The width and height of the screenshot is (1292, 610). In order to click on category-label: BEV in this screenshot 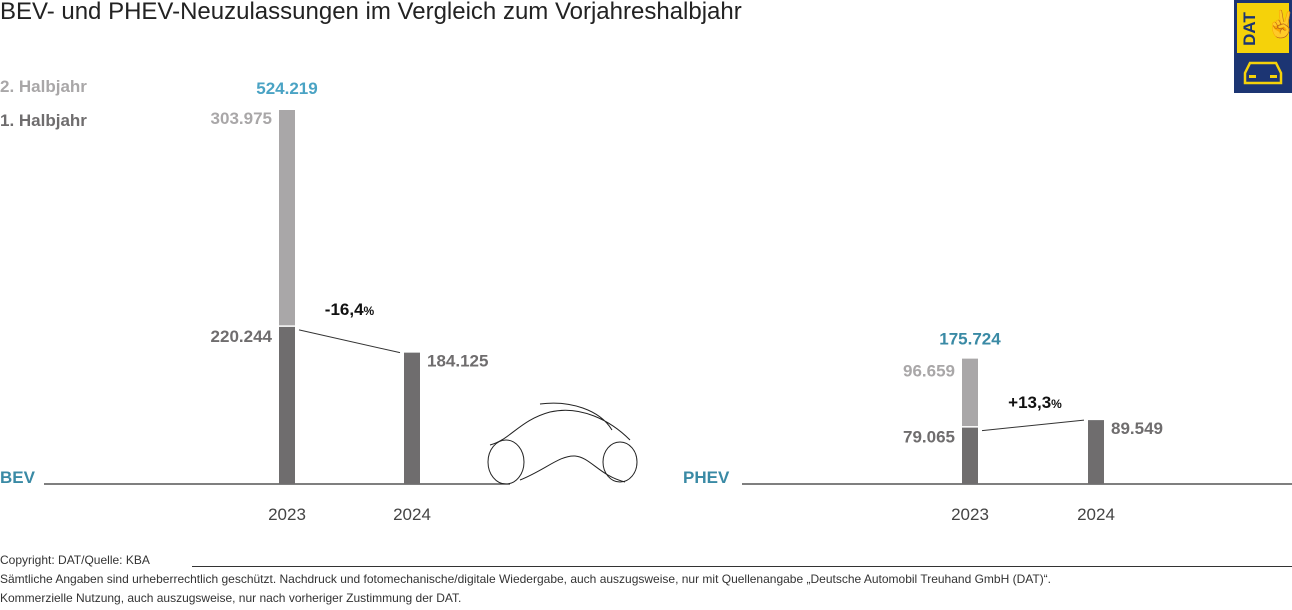, I will do `click(18, 477)`.